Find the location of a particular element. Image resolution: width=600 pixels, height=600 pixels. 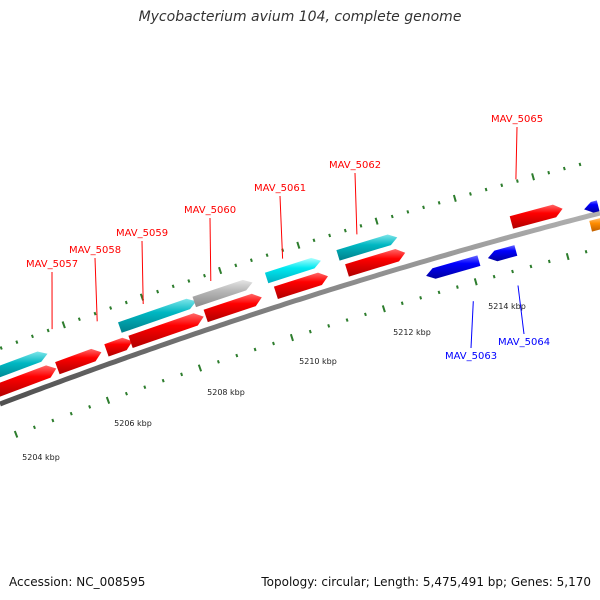

scale-label: 5206 kbp is located at coordinates (133, 423).